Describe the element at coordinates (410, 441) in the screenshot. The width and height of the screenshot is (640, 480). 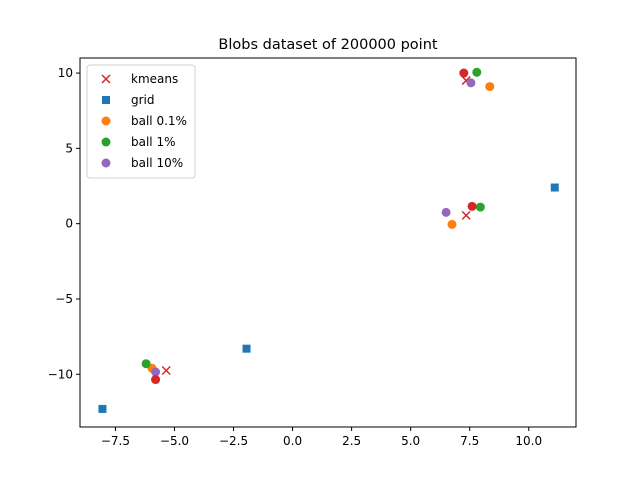
I see `x-tick-label: 5.0` at that location.